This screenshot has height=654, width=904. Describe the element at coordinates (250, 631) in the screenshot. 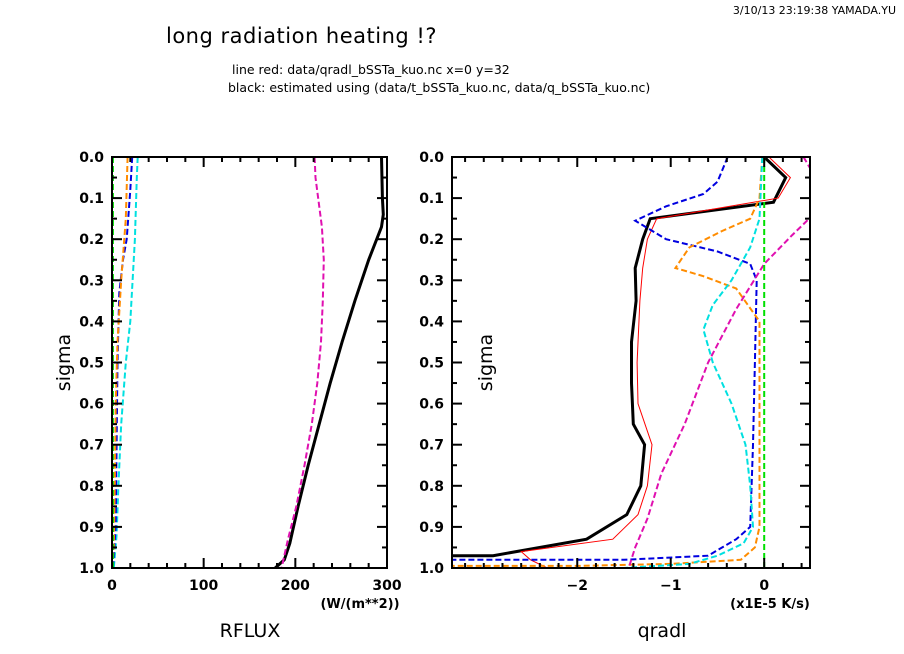

I see `x-axis-label: RFLUX` at that location.